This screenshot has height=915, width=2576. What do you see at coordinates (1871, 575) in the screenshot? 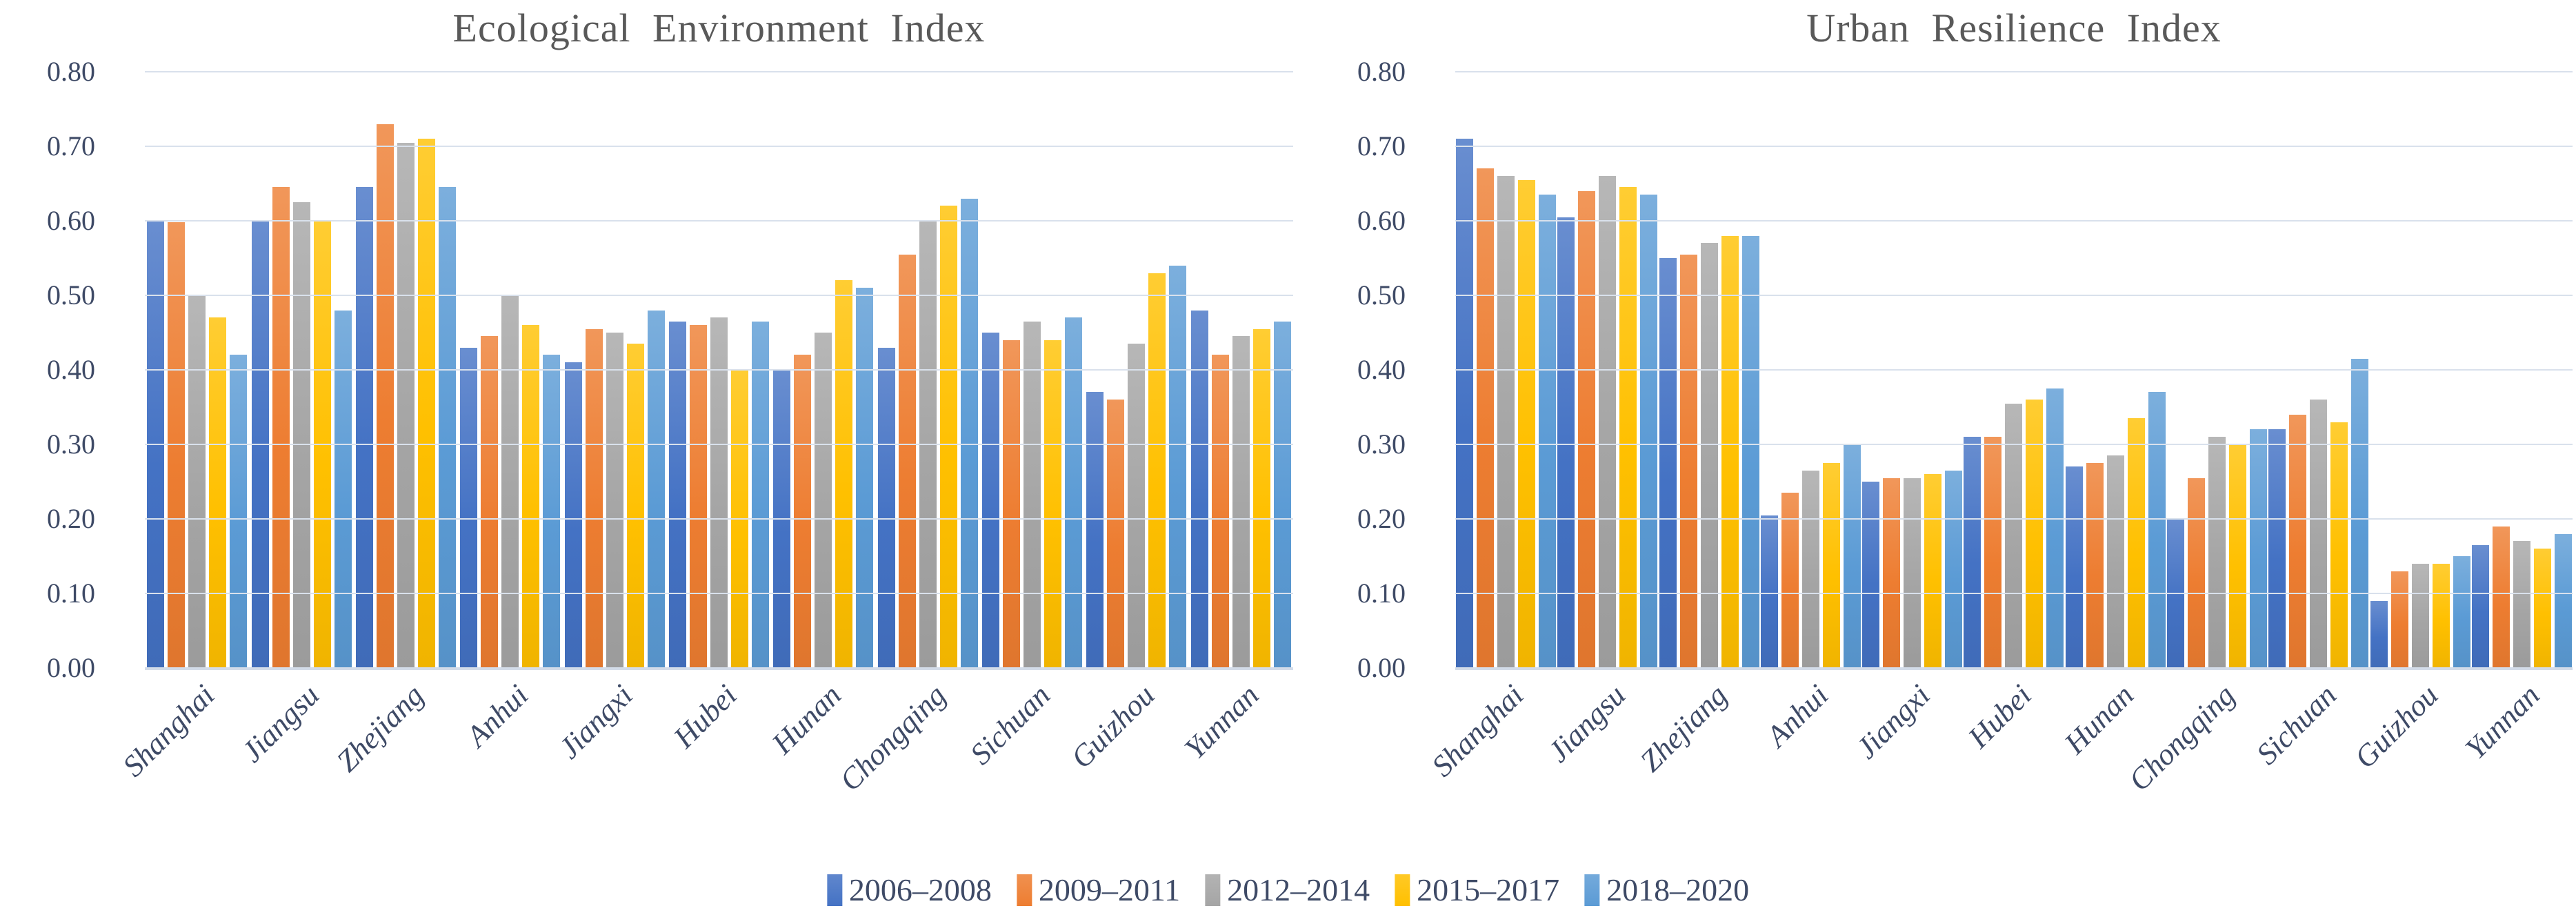
I see `bar-jiangxi-2006–2008` at bounding box center [1871, 575].